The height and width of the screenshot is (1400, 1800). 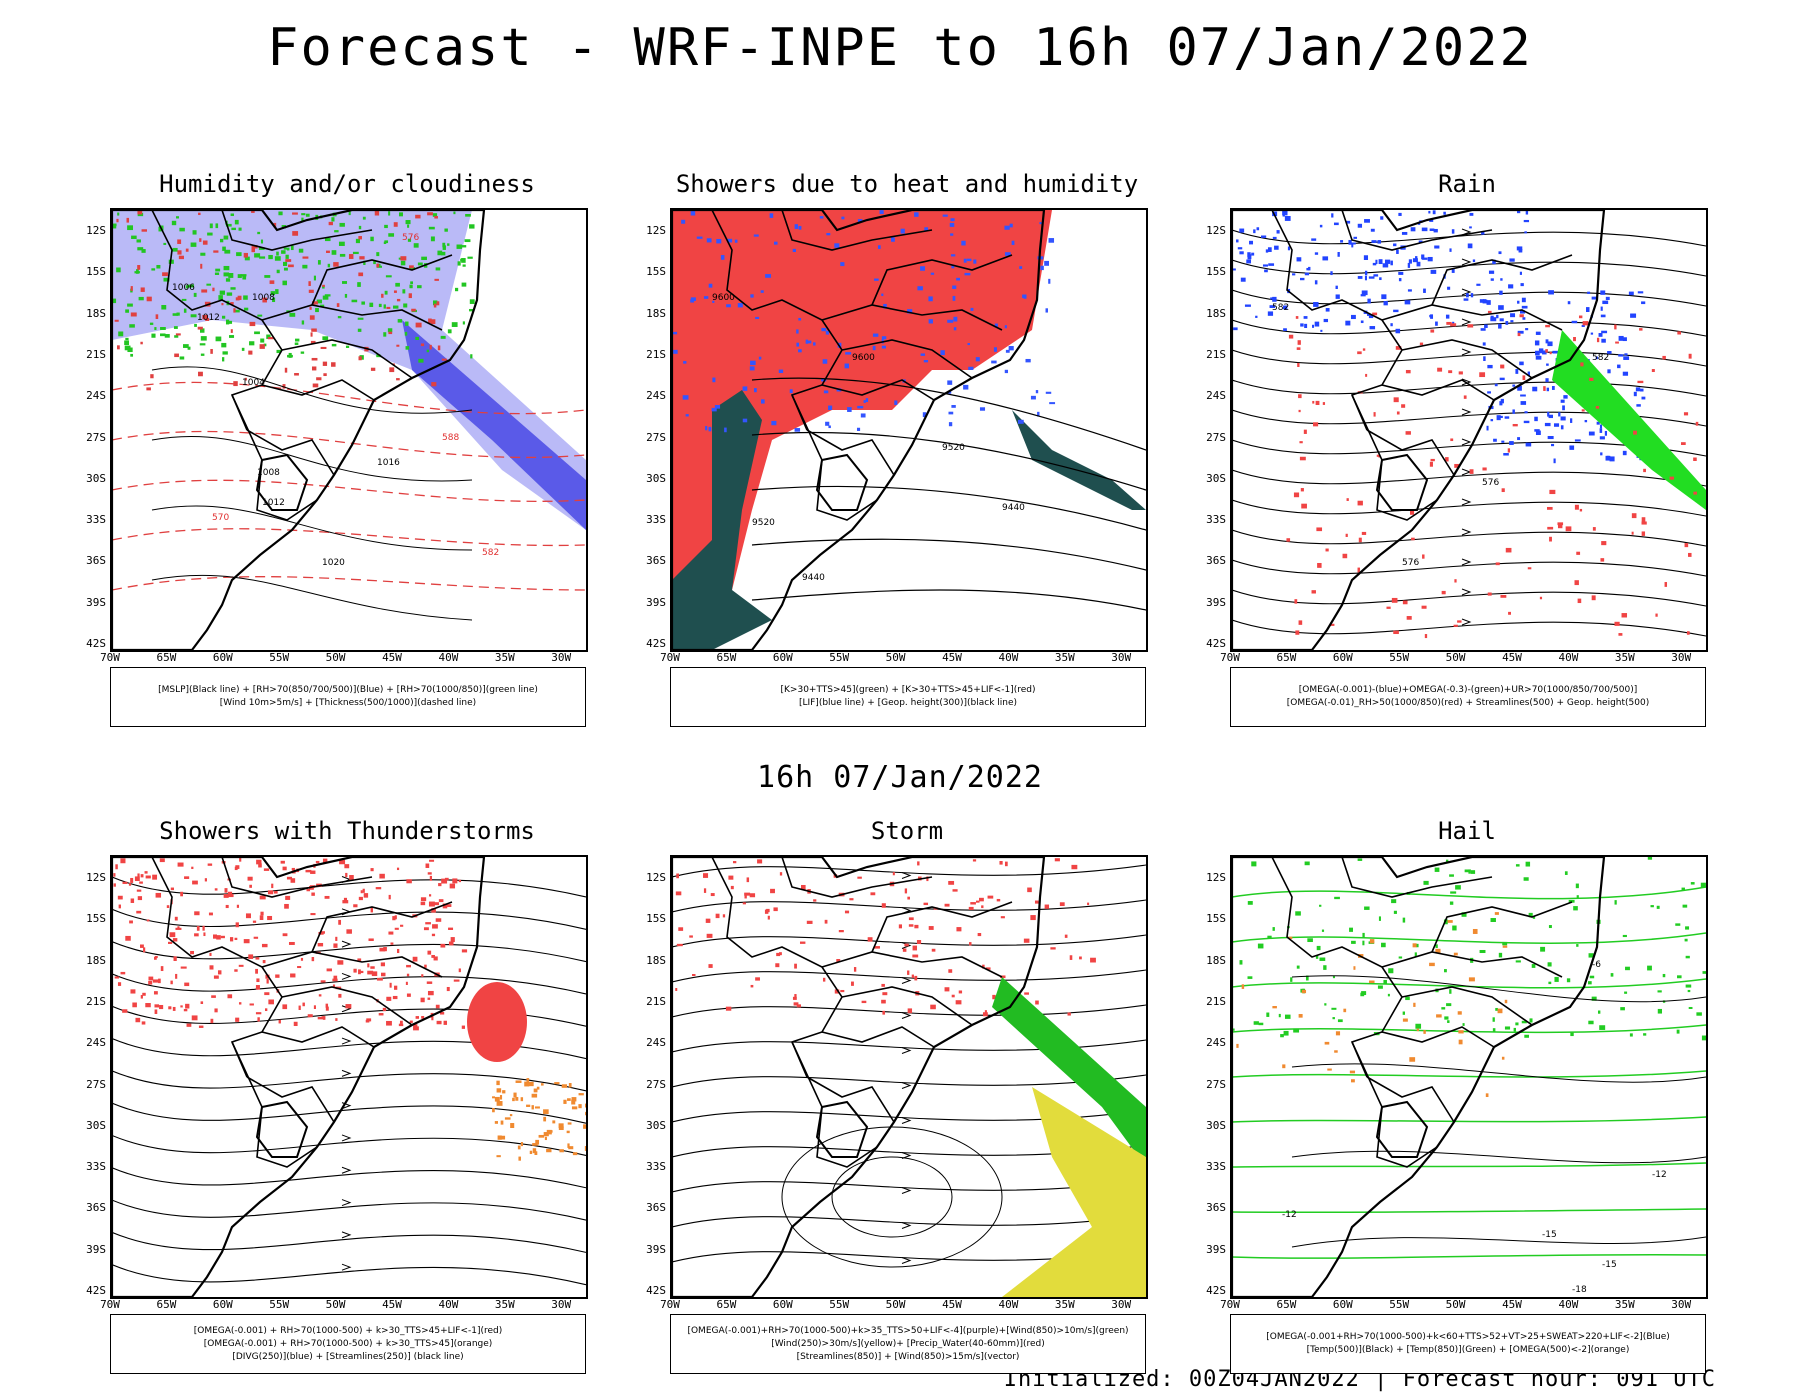 I want to click on contour-label: 1016, so click(x=388, y=463).